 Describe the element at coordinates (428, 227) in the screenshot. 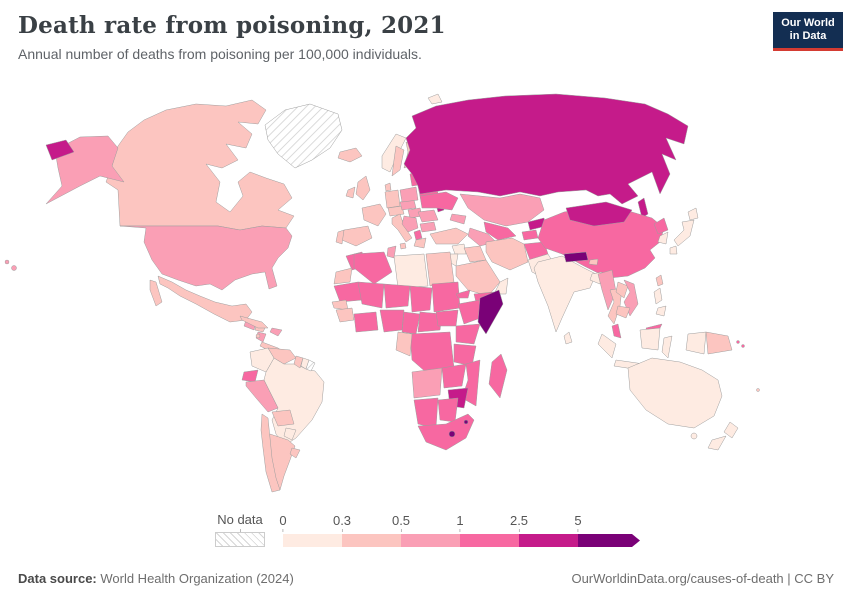

I see `country-bulgaria` at that location.